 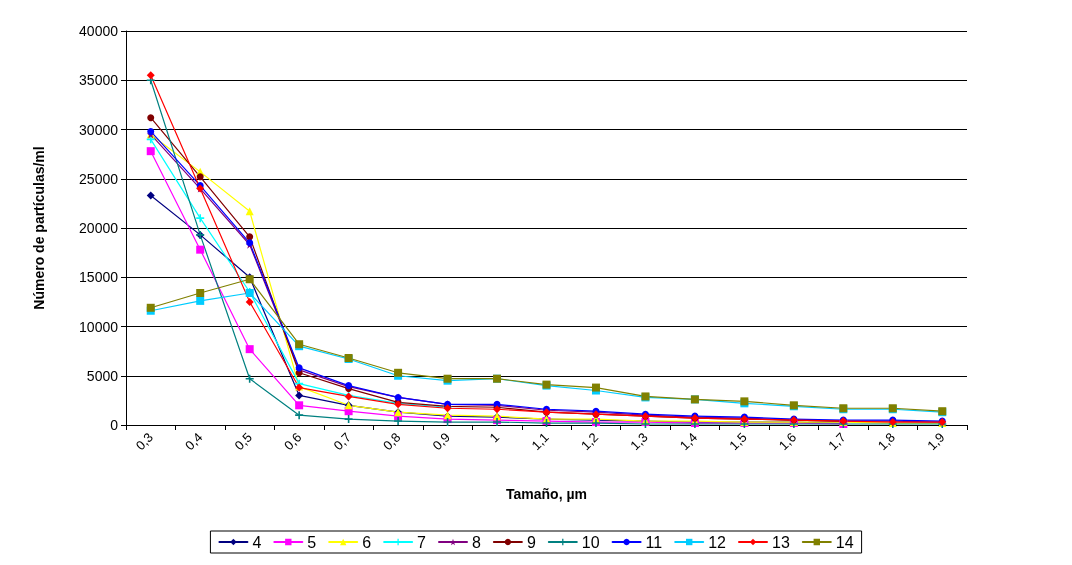 I want to click on x-tick-label: 1,4, so click(x=688, y=441).